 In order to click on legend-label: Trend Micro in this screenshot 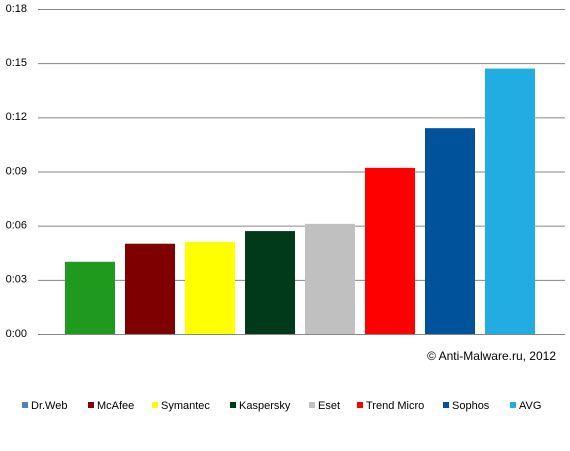, I will do `click(395, 406)`.